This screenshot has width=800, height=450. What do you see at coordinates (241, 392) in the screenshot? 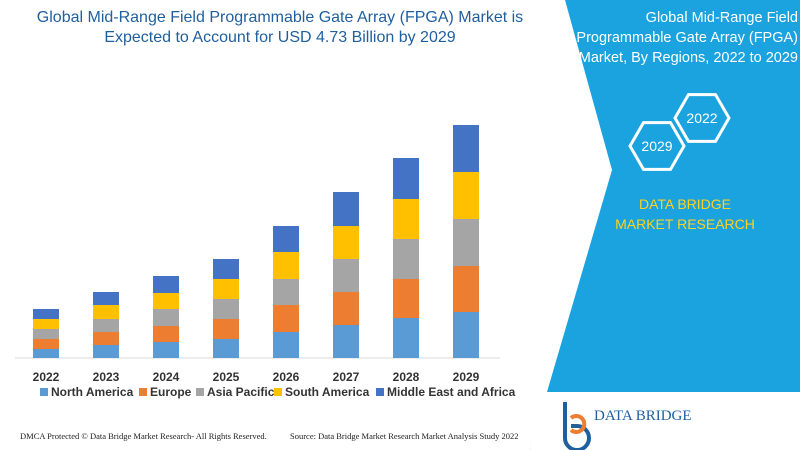
I see `legend-label: Asia Pacific` at bounding box center [241, 392].